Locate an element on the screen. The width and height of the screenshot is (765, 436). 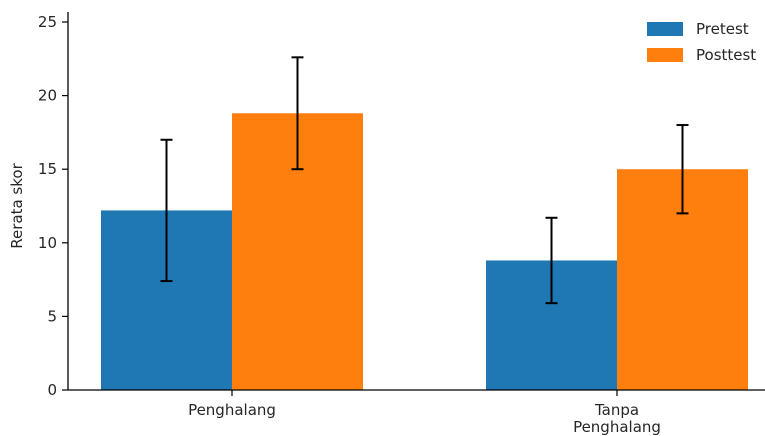
legend-label-pretest: Pretest is located at coordinates (722, 29).